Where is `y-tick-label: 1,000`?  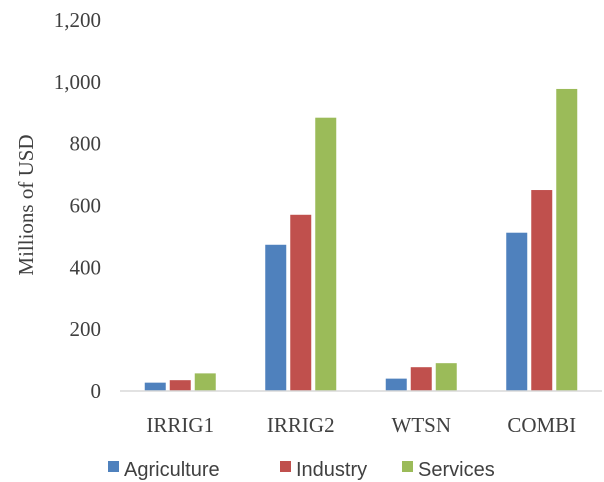
y-tick-label: 1,000 is located at coordinates (77, 82).